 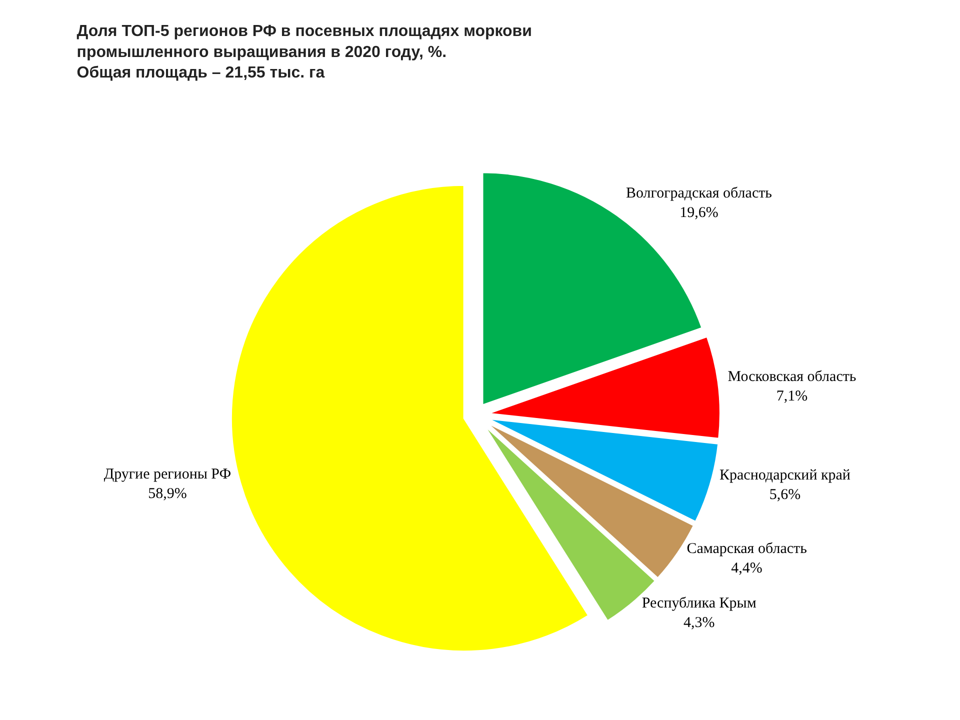 I want to click on slice-label: Самарская область, so click(x=747, y=549).